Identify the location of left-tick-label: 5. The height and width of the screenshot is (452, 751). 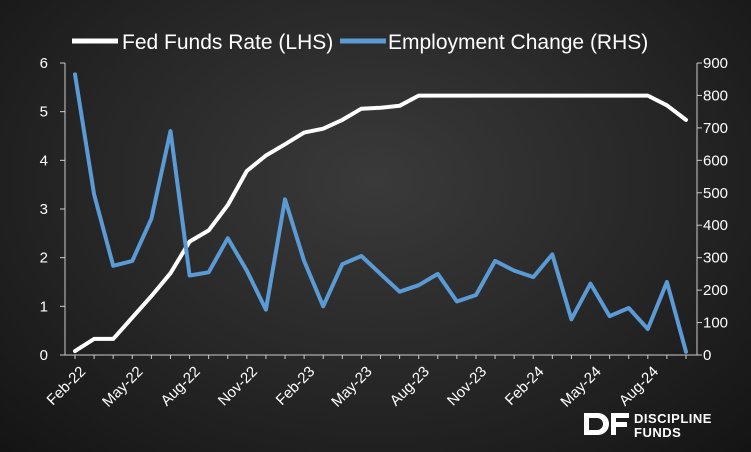
(44, 112).